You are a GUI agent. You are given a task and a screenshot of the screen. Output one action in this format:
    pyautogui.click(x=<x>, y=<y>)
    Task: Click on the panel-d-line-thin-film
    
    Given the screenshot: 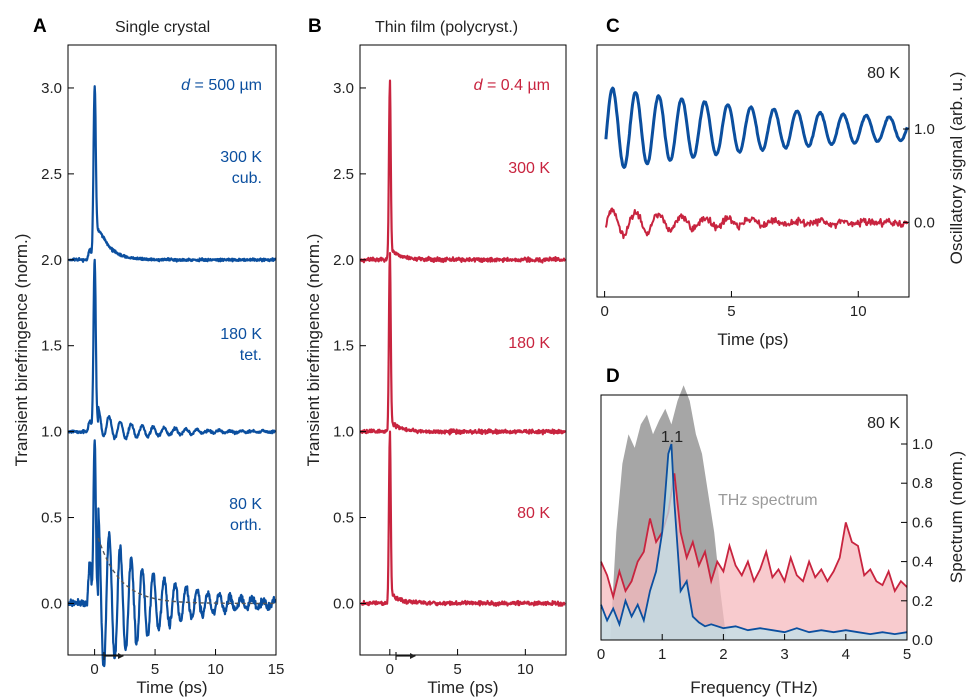 What is the action you would take?
    pyautogui.click(x=754, y=537)
    